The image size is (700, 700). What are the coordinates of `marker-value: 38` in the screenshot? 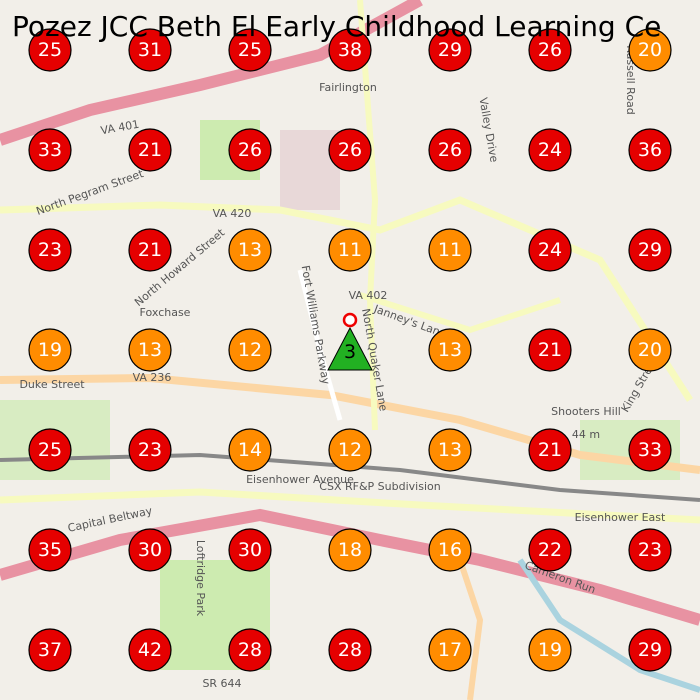 It's located at (350, 50).